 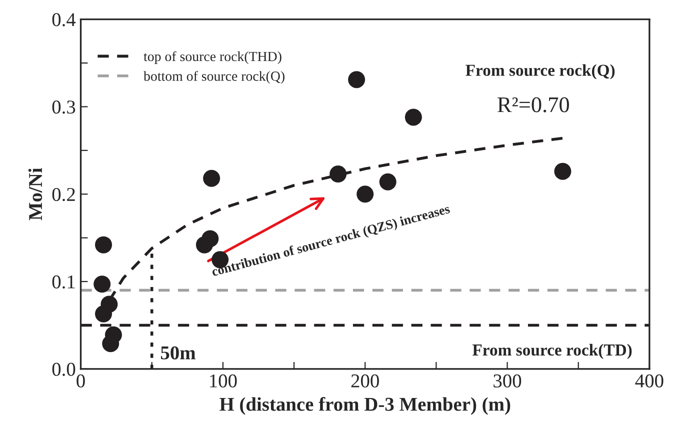 I want to click on y-axis-title: Mo/Ni, so click(x=35, y=194).